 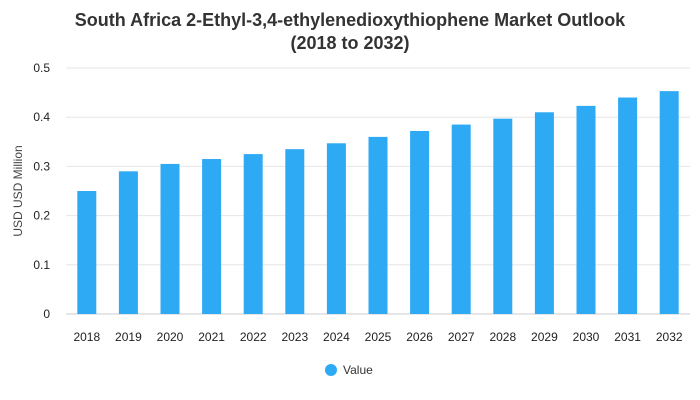 What do you see at coordinates (253, 337) in the screenshot?
I see `x-tick-label: 2022` at bounding box center [253, 337].